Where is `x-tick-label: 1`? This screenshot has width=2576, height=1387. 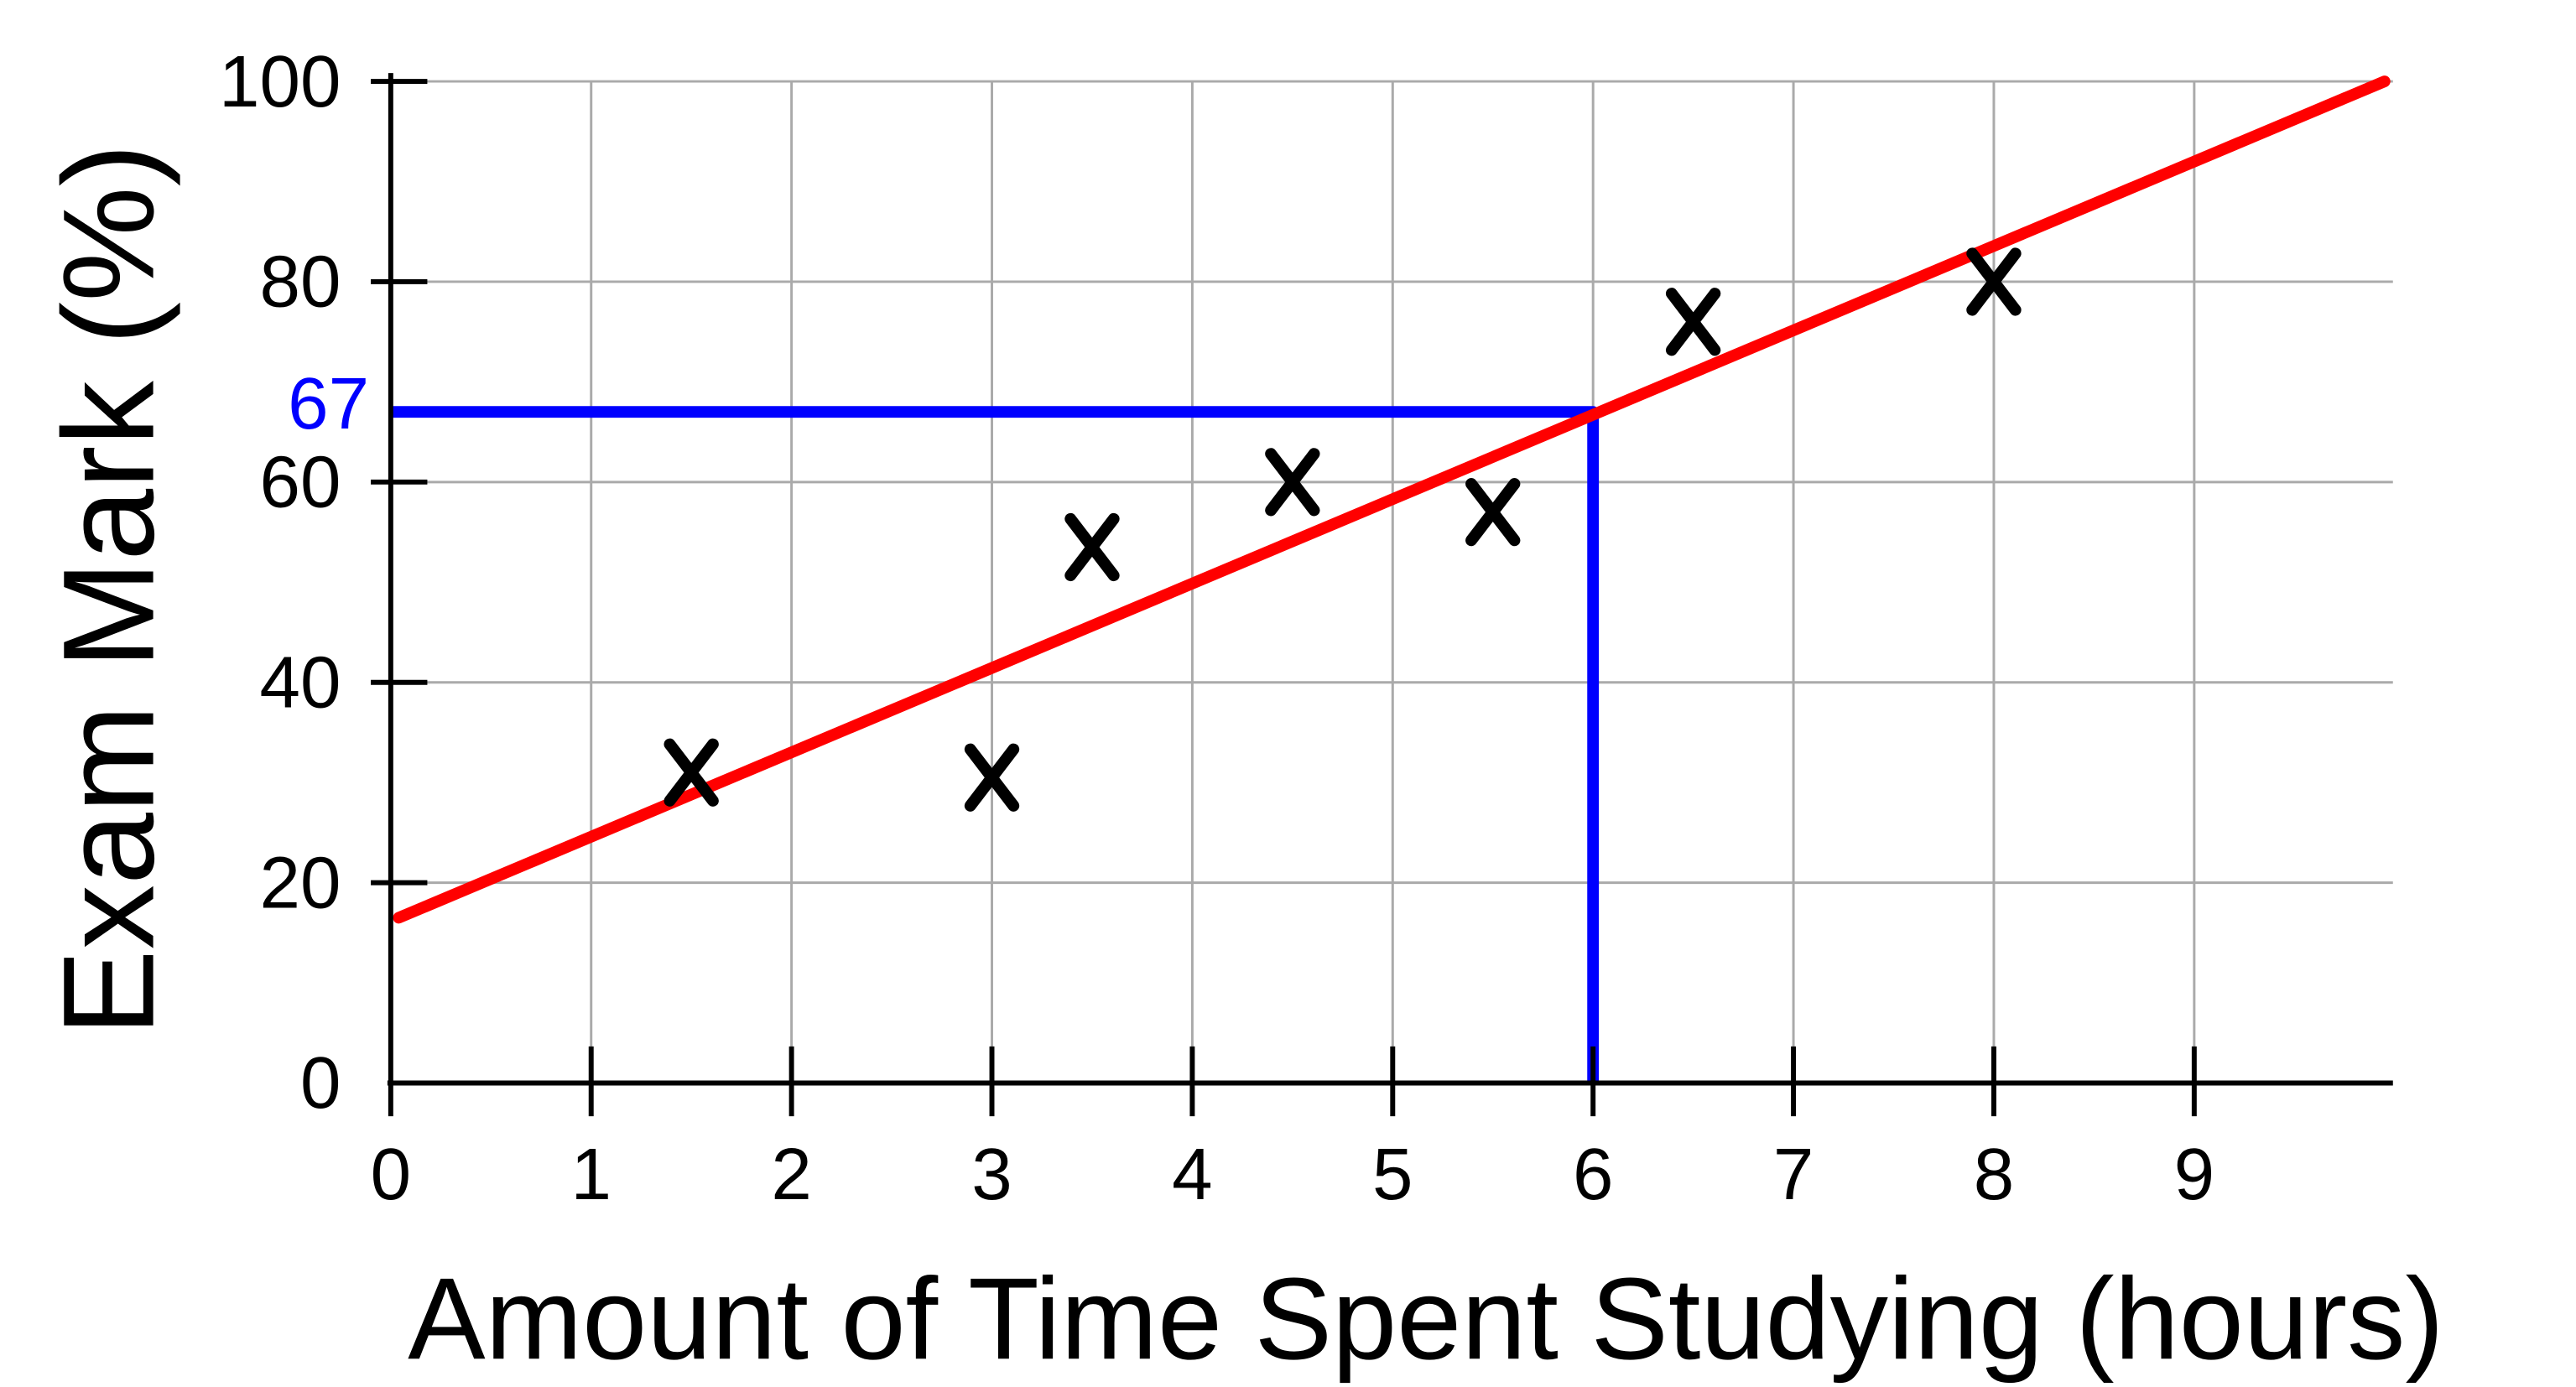 x-tick-label: 1 is located at coordinates (591, 1174).